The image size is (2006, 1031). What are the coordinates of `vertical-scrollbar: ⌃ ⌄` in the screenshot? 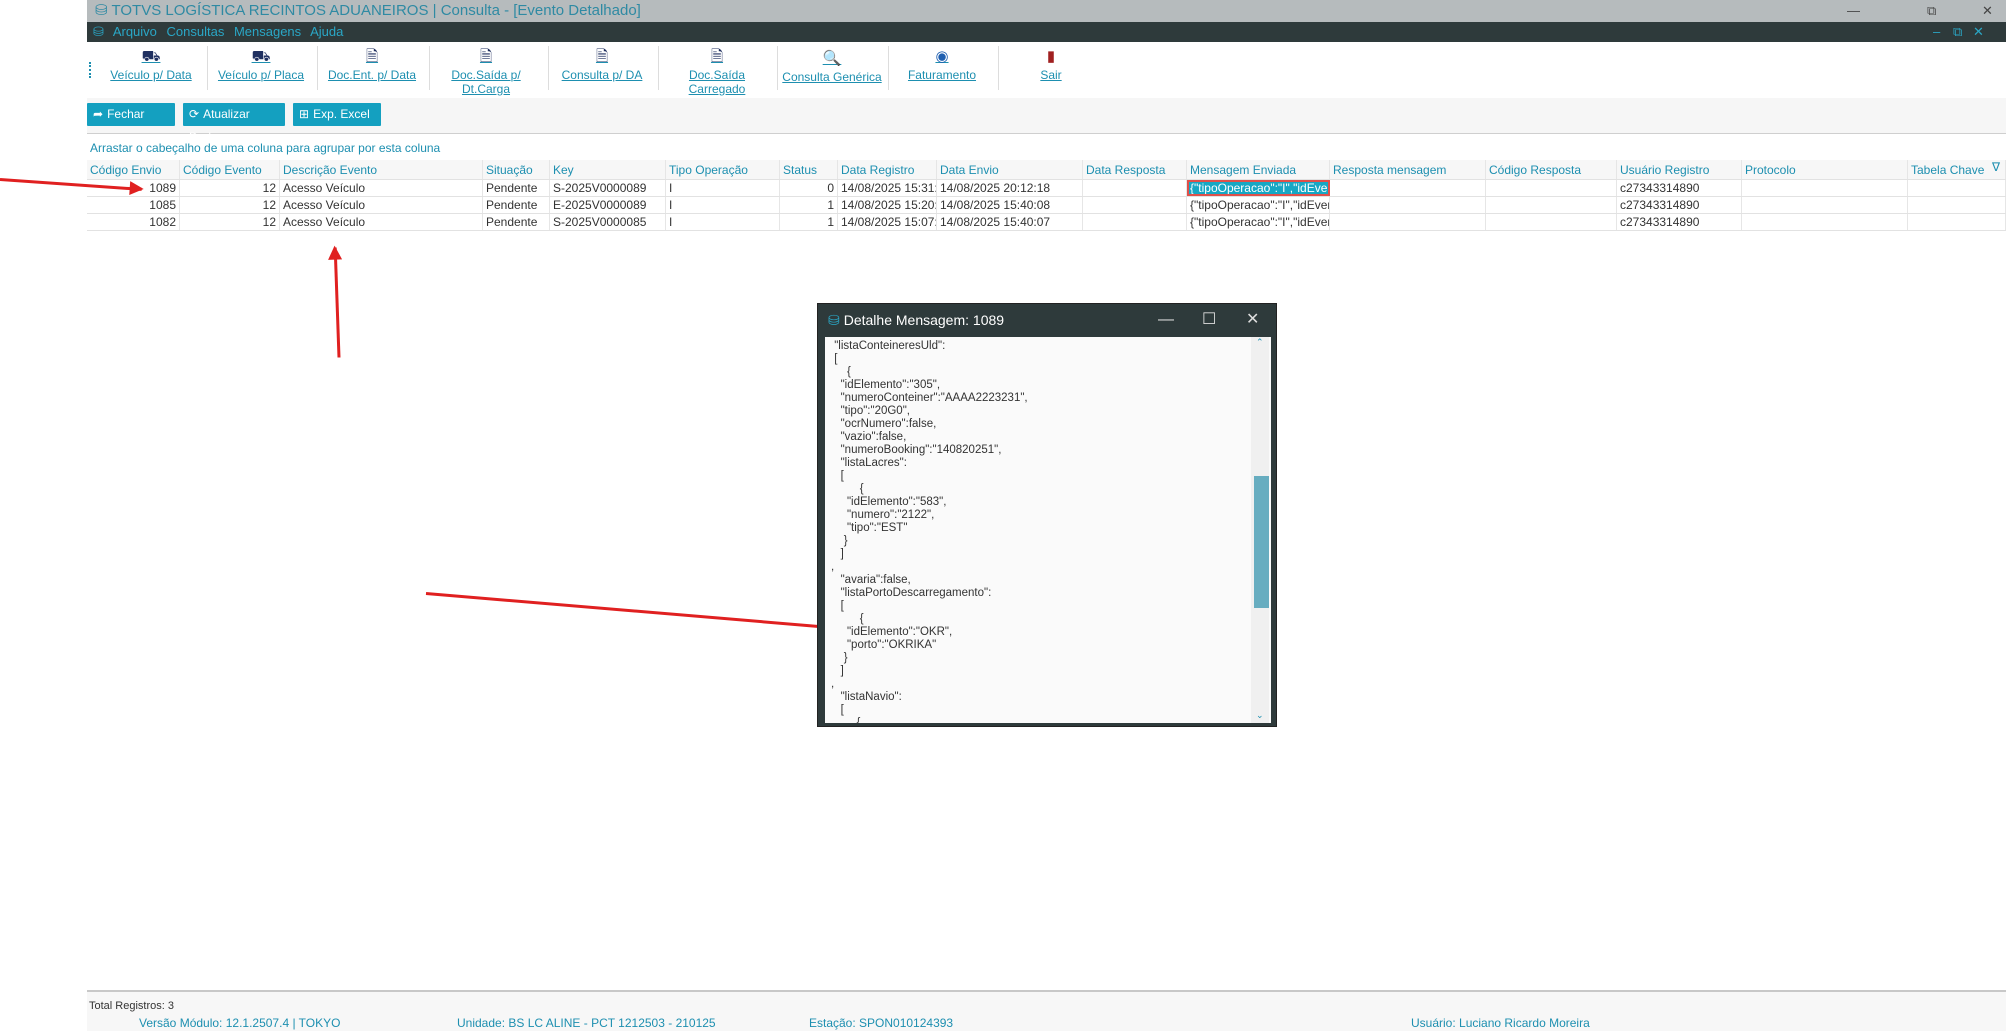 It's located at (1260, 530).